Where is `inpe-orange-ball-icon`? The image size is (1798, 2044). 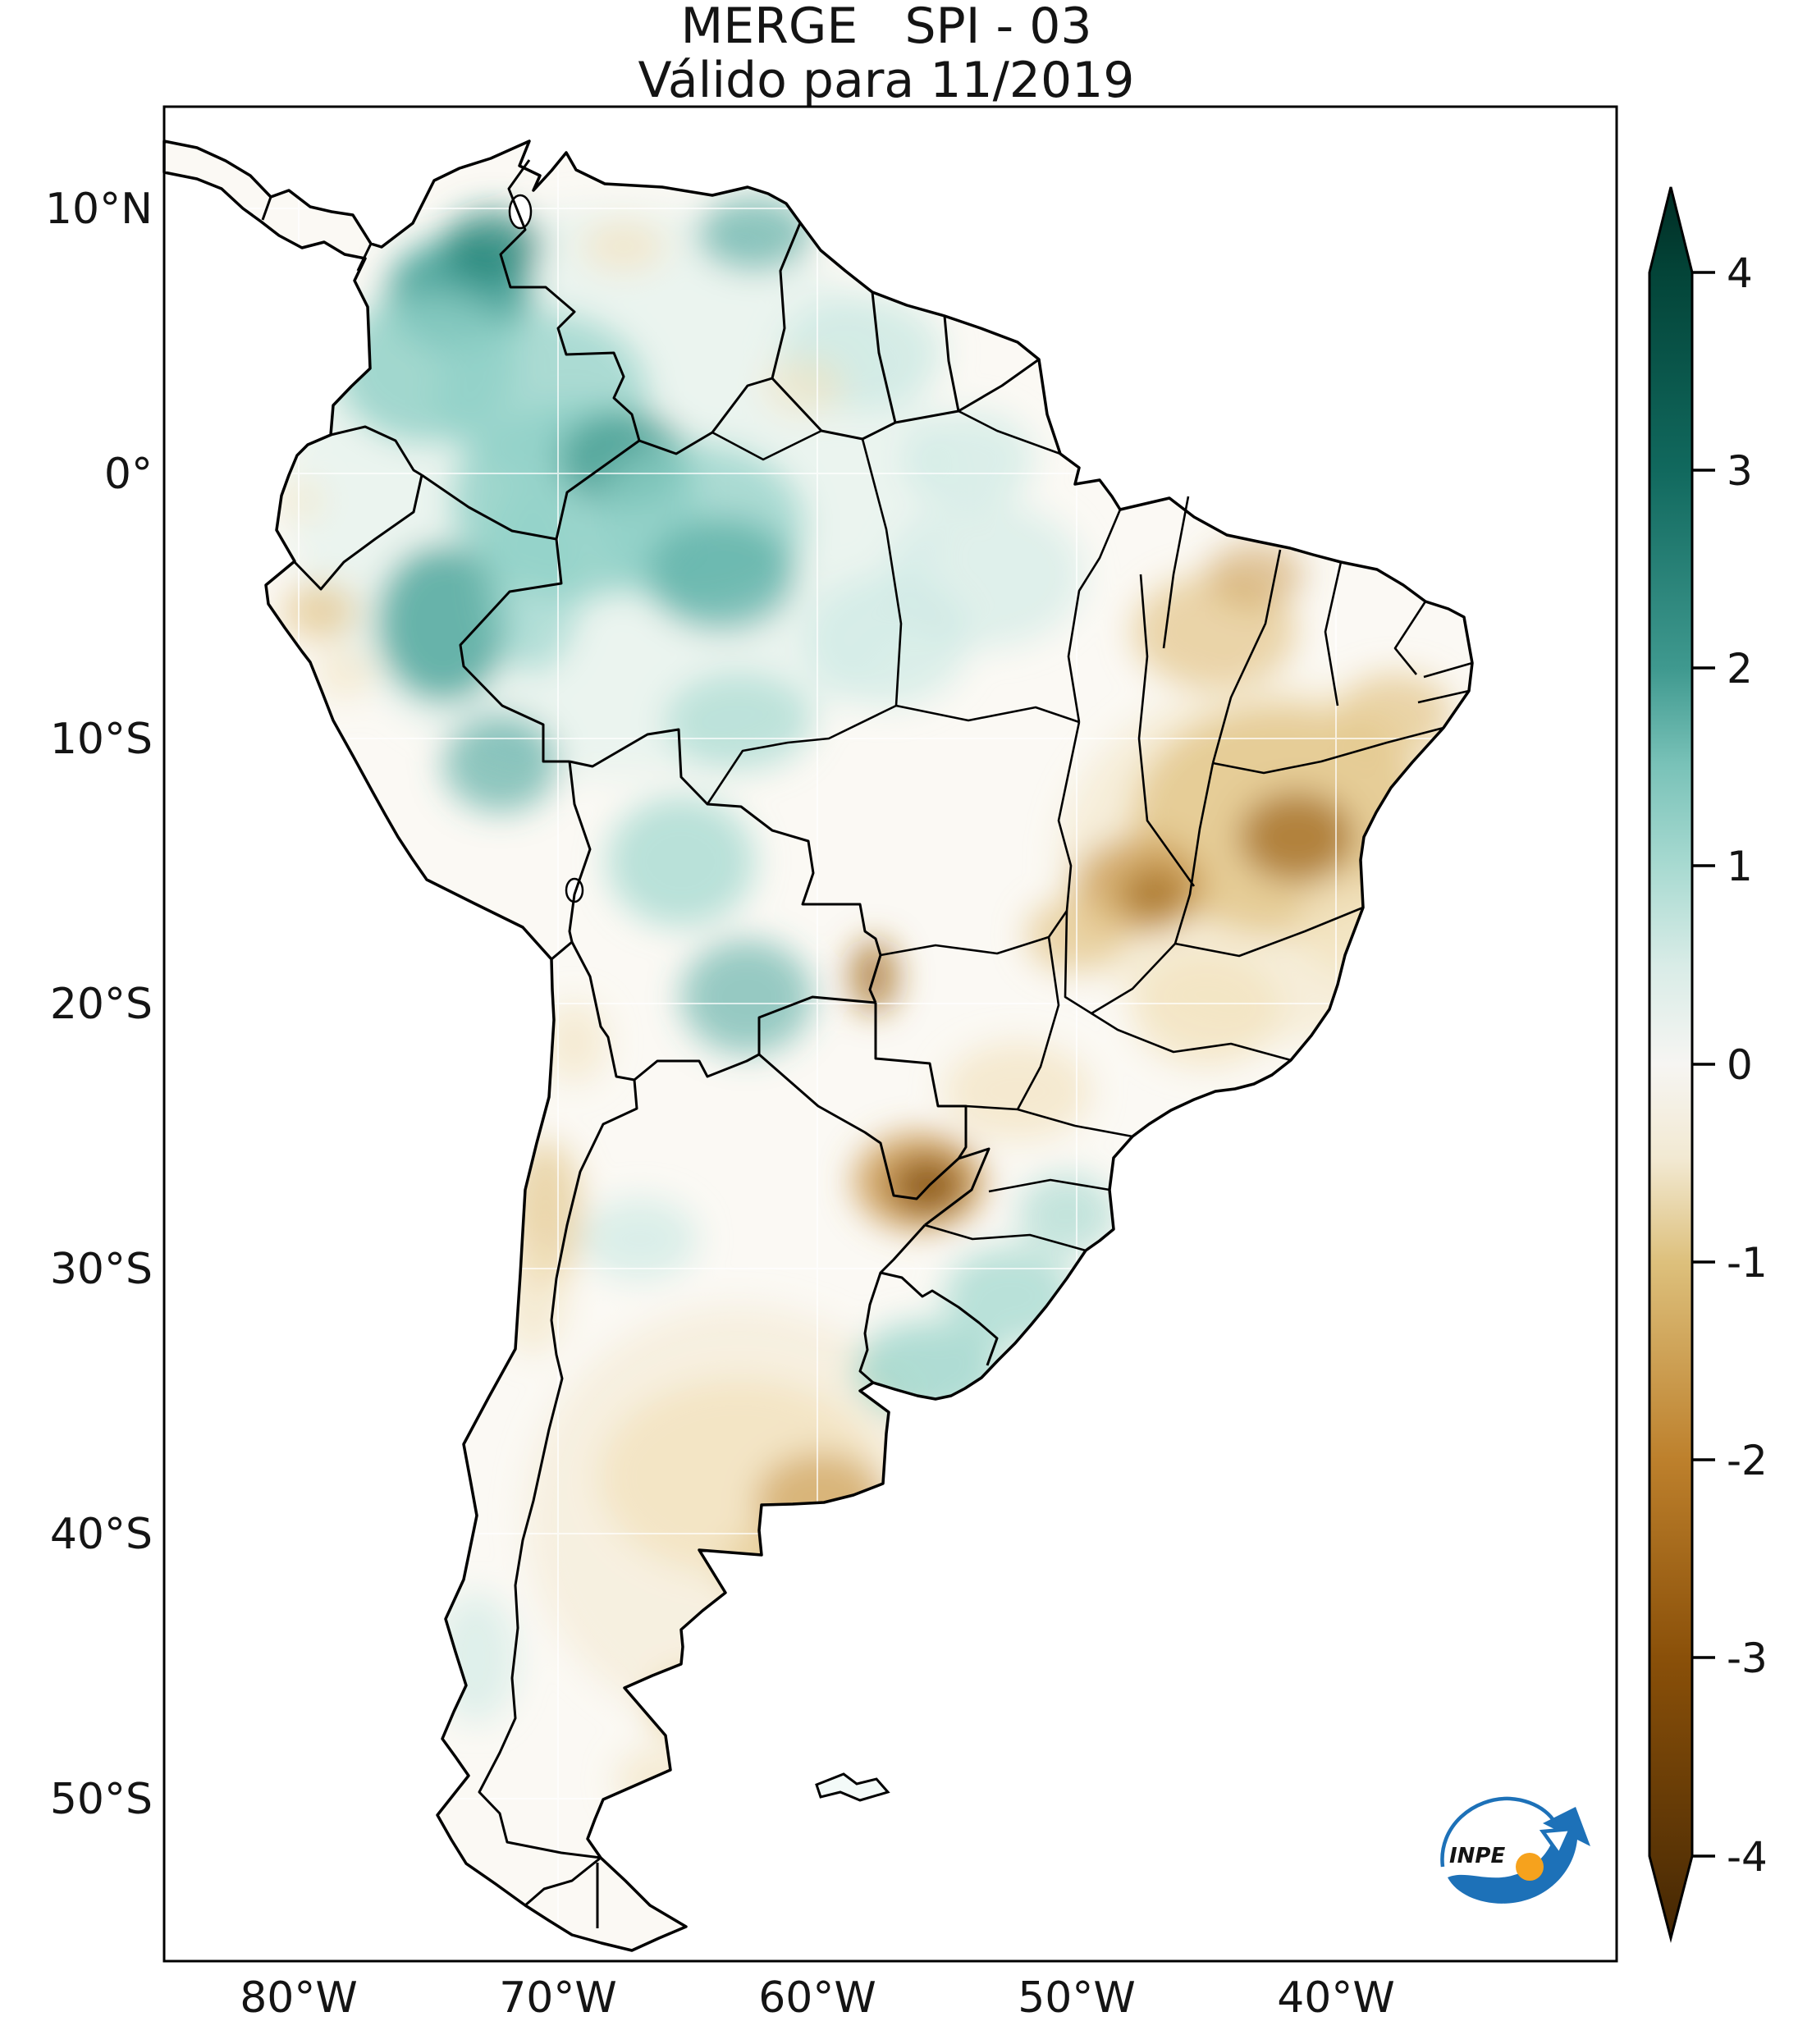 inpe-orange-ball-icon is located at coordinates (1530, 1867).